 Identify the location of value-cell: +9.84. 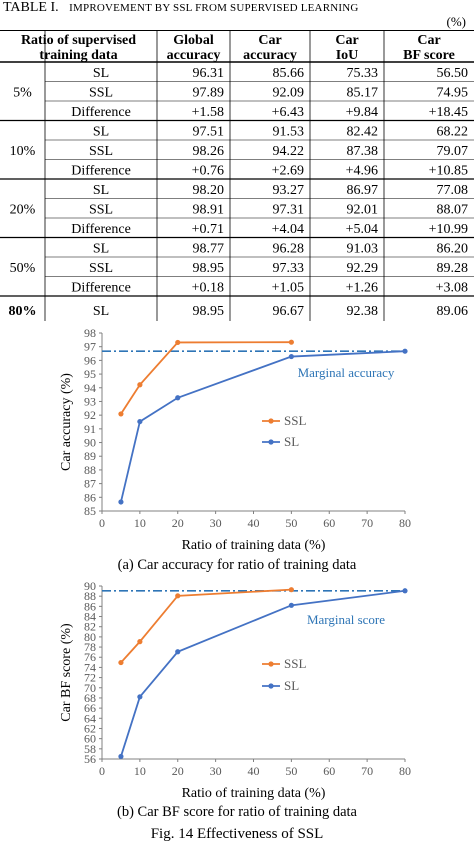
(362, 112).